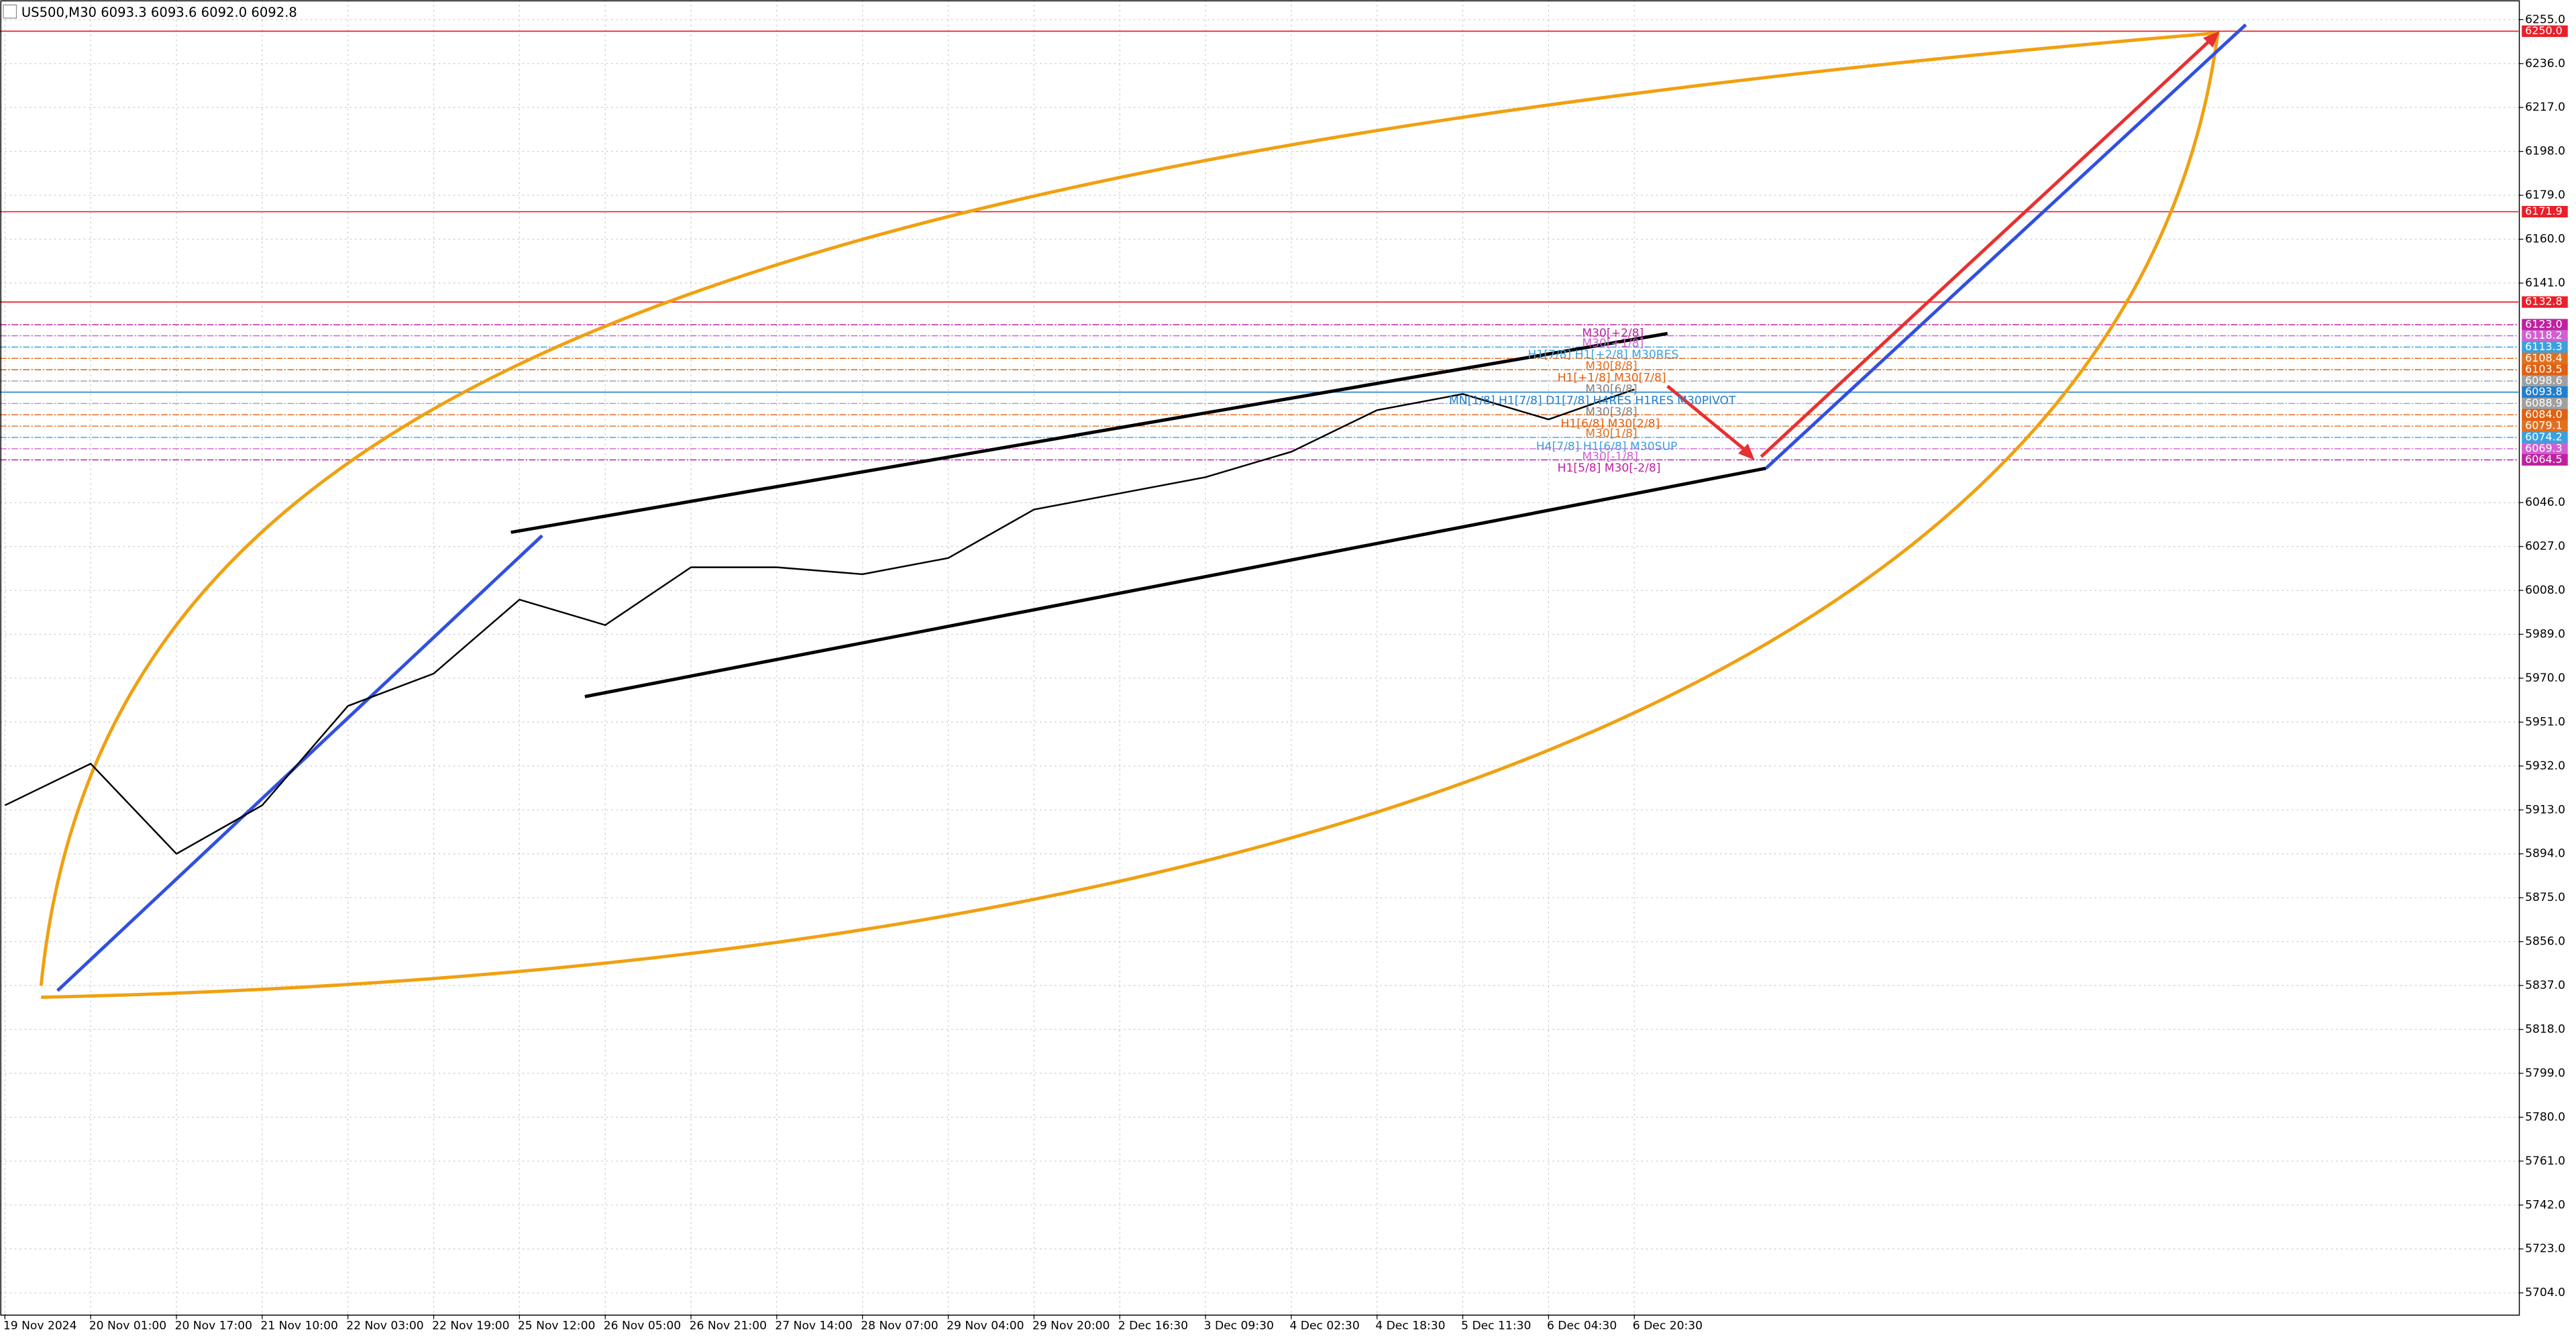  What do you see at coordinates (1612, 377) in the screenshot?
I see `annotation: H1[+1/8] M30[7/8]` at bounding box center [1612, 377].